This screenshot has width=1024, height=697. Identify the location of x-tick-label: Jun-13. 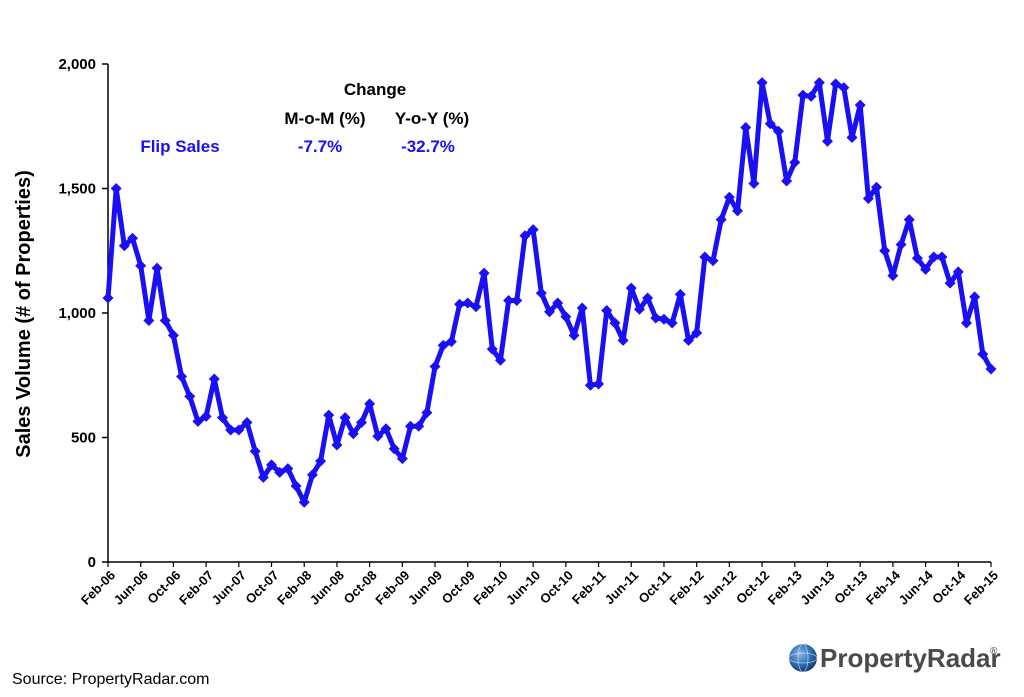
(817, 588).